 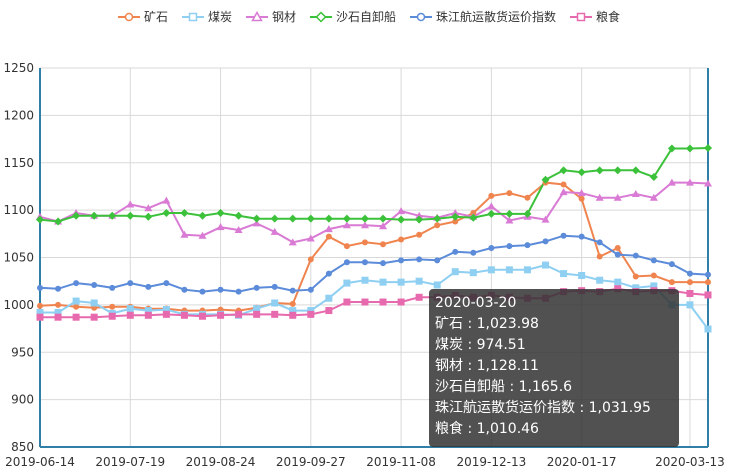 I want to click on y-tick-label: 1000, so click(x=18, y=305).